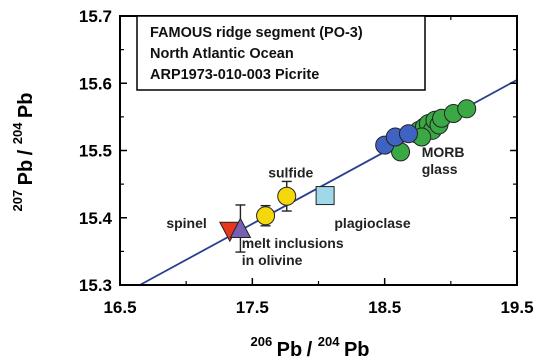  I want to click on x-axis-label: 206 Pb / 204 Pb, so click(309, 347).